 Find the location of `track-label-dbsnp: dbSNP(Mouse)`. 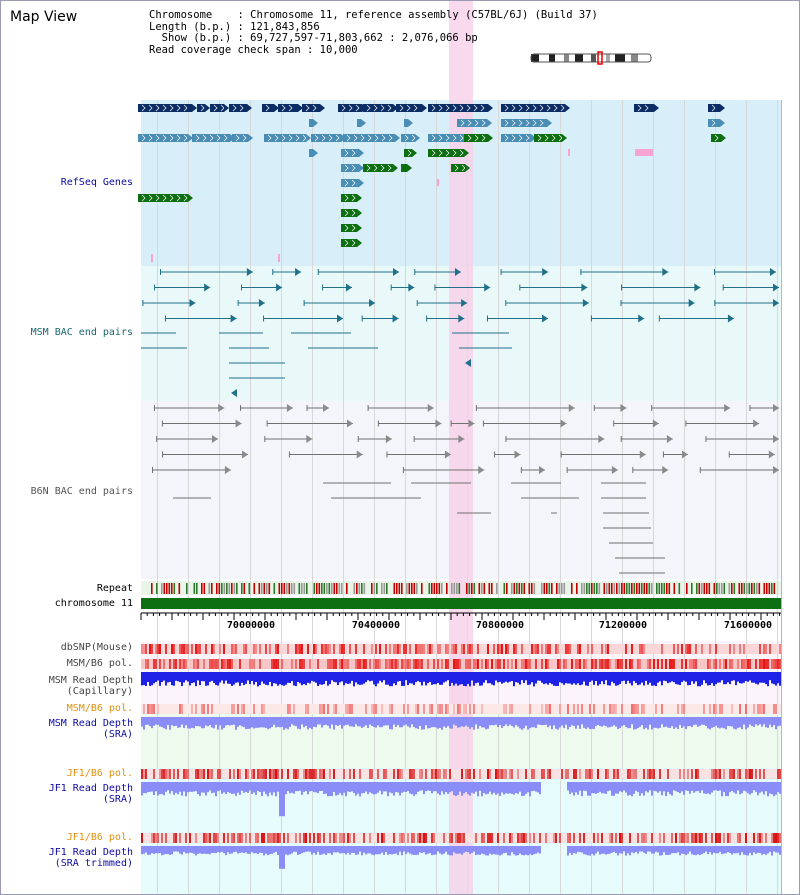

track-label-dbsnp: dbSNP(Mouse) is located at coordinates (96, 647).